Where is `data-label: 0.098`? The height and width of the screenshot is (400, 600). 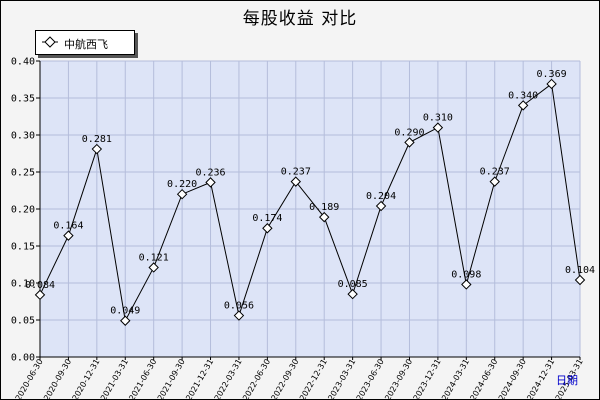 data-label: 0.098 is located at coordinates (466, 274).